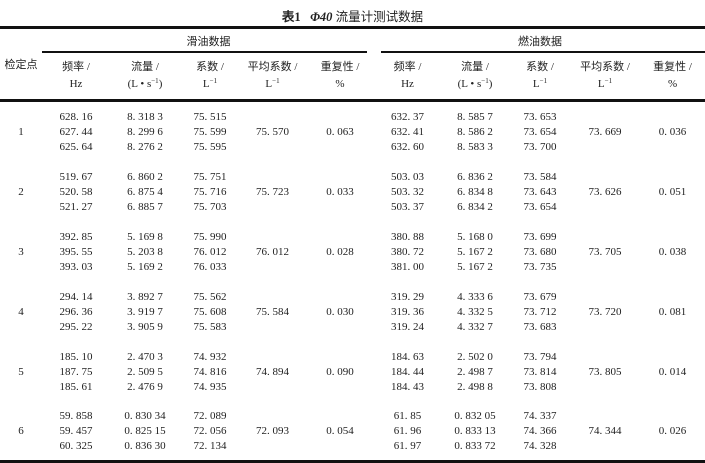 The height and width of the screenshot is (463, 705). Describe the element at coordinates (475, 191) in the screenshot. I see `value: 6. 834 8` at that location.